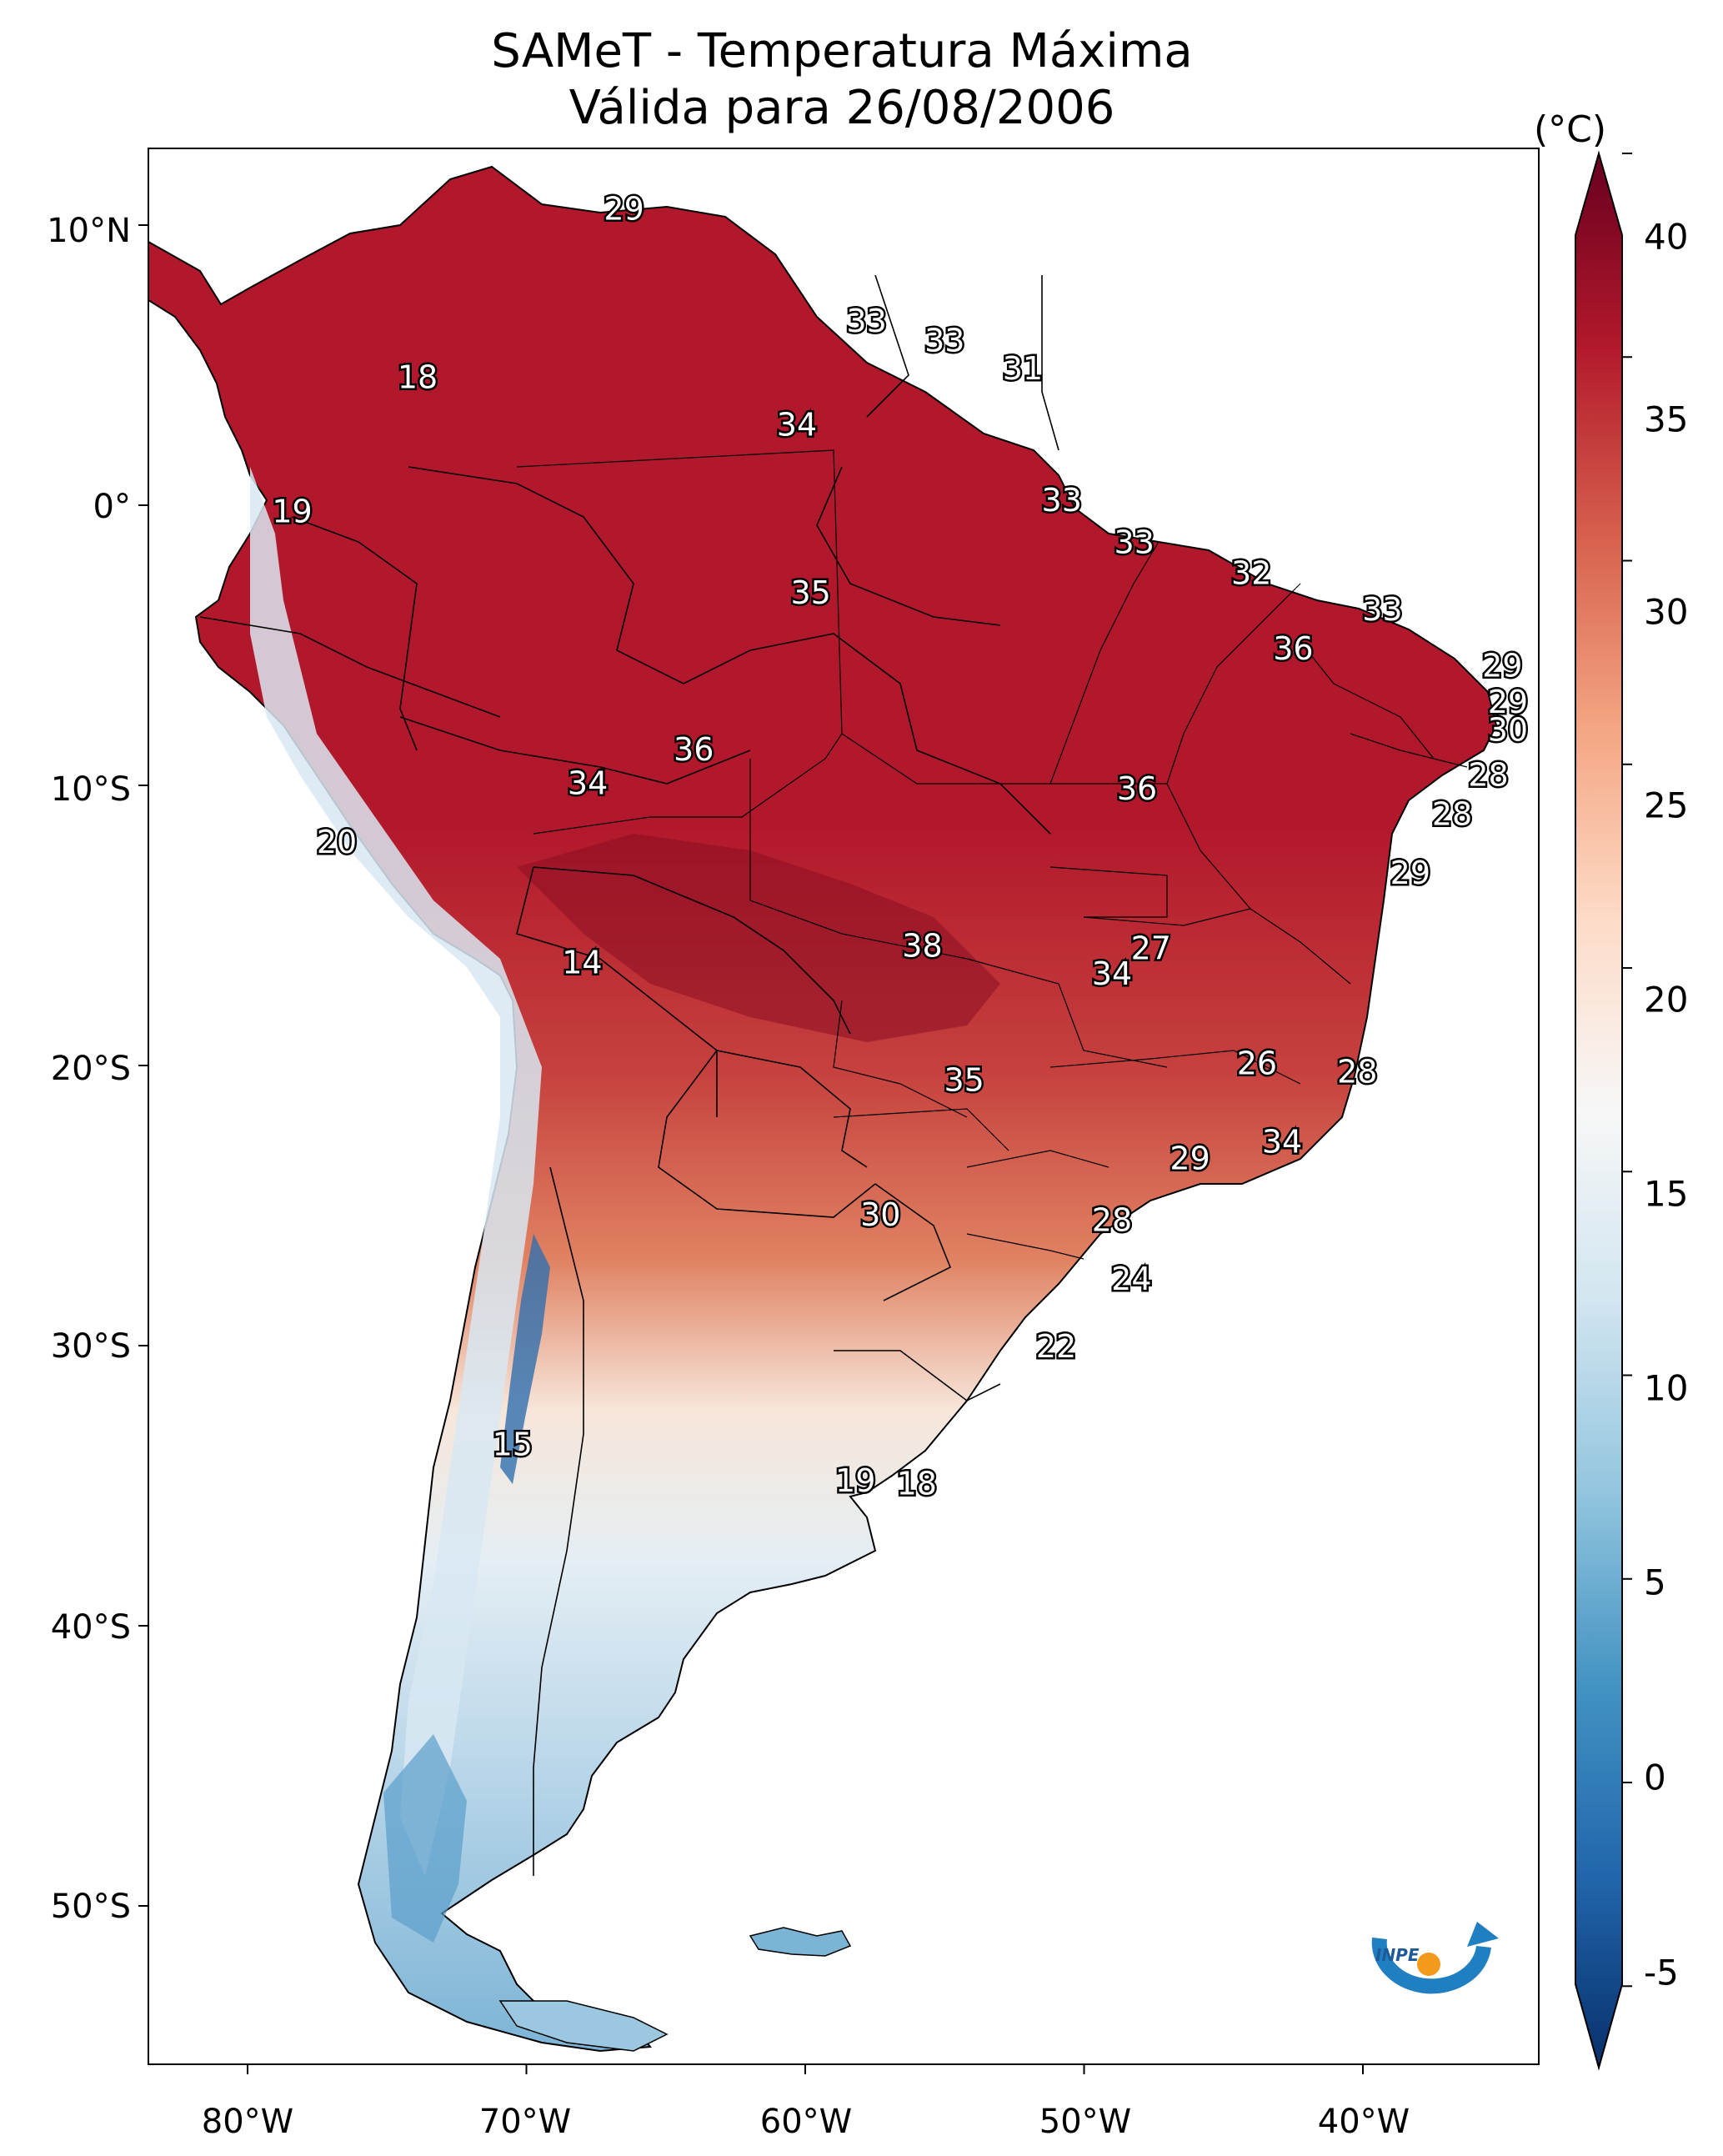 This screenshot has height=2156, width=1723. Describe the element at coordinates (1293, 648) in the screenshot. I see `temperature-value-12: 36` at that location.